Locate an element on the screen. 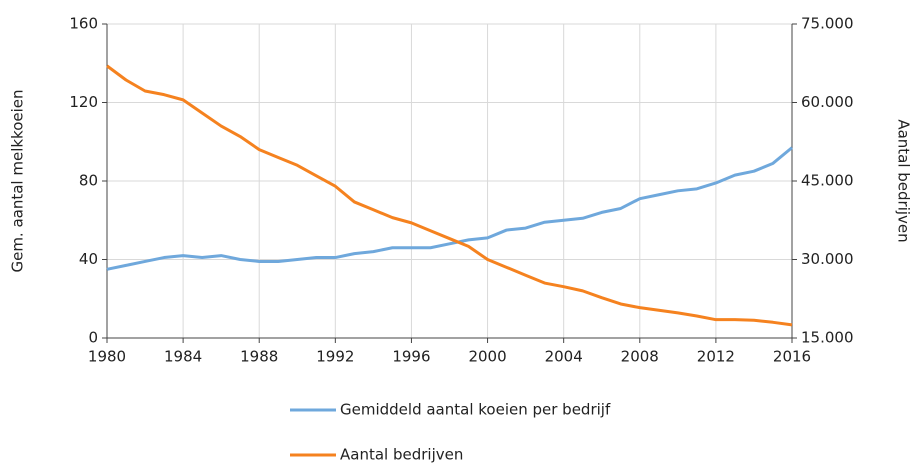  legend-label: Gemiddeld aantal koeien per bedrijf is located at coordinates (475, 410).